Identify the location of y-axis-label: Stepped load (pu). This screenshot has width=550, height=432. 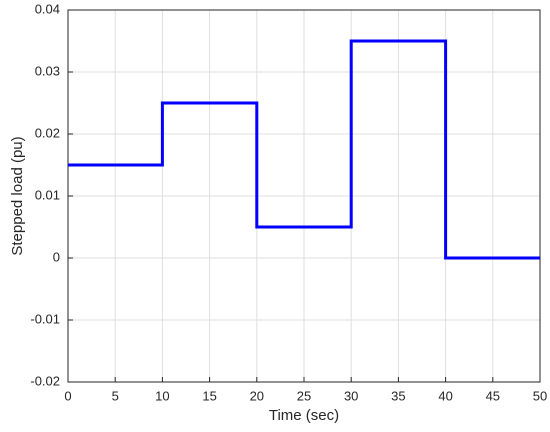
(17, 195).